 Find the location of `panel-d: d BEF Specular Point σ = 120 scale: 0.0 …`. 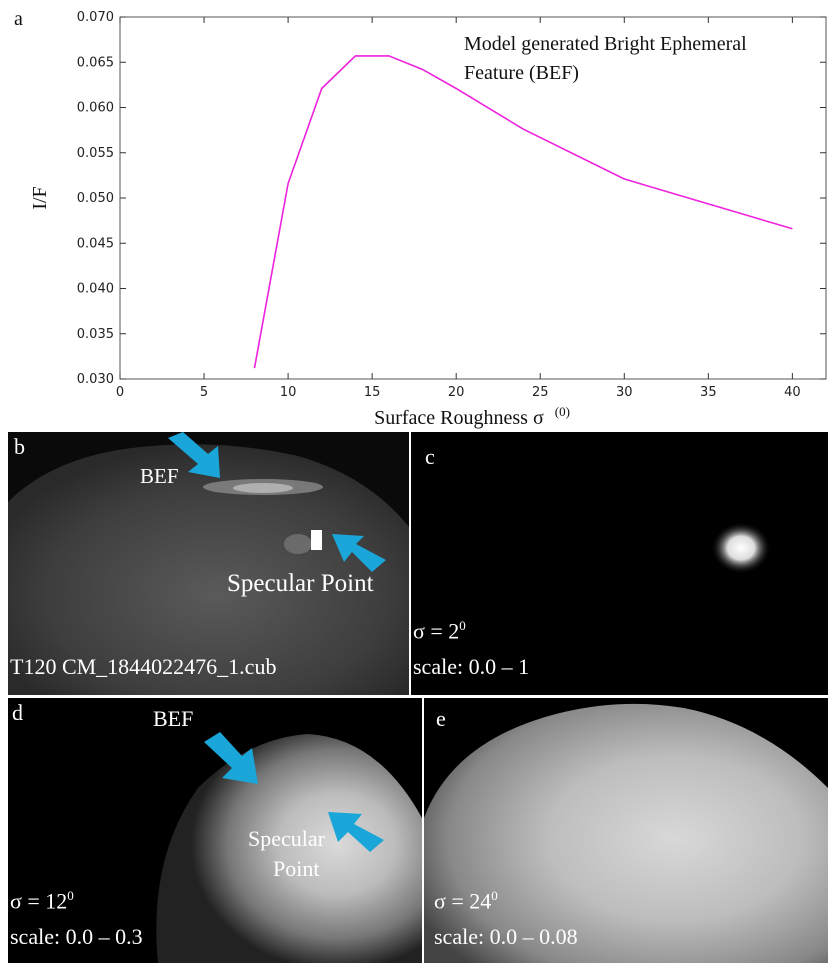

panel-d: d BEF Specular Point σ = 120 scale: 0.0 … is located at coordinates (215, 830).